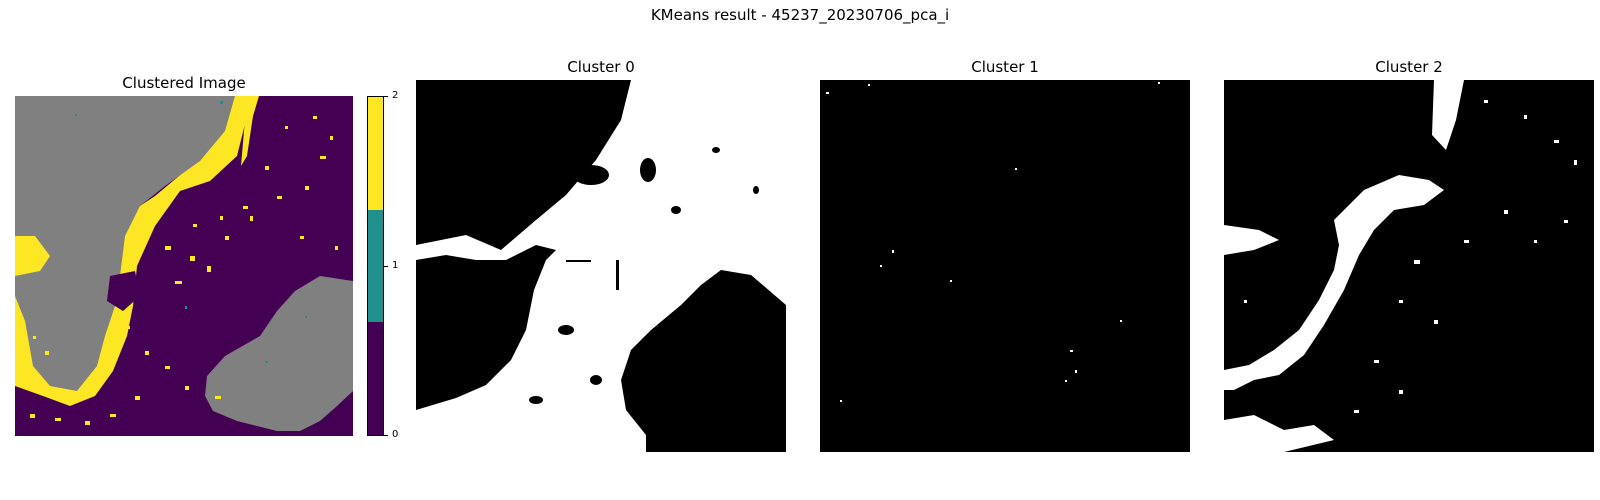  Describe the element at coordinates (395, 265) in the screenshot. I see `colorbar-tick-label-1: 1` at that location.